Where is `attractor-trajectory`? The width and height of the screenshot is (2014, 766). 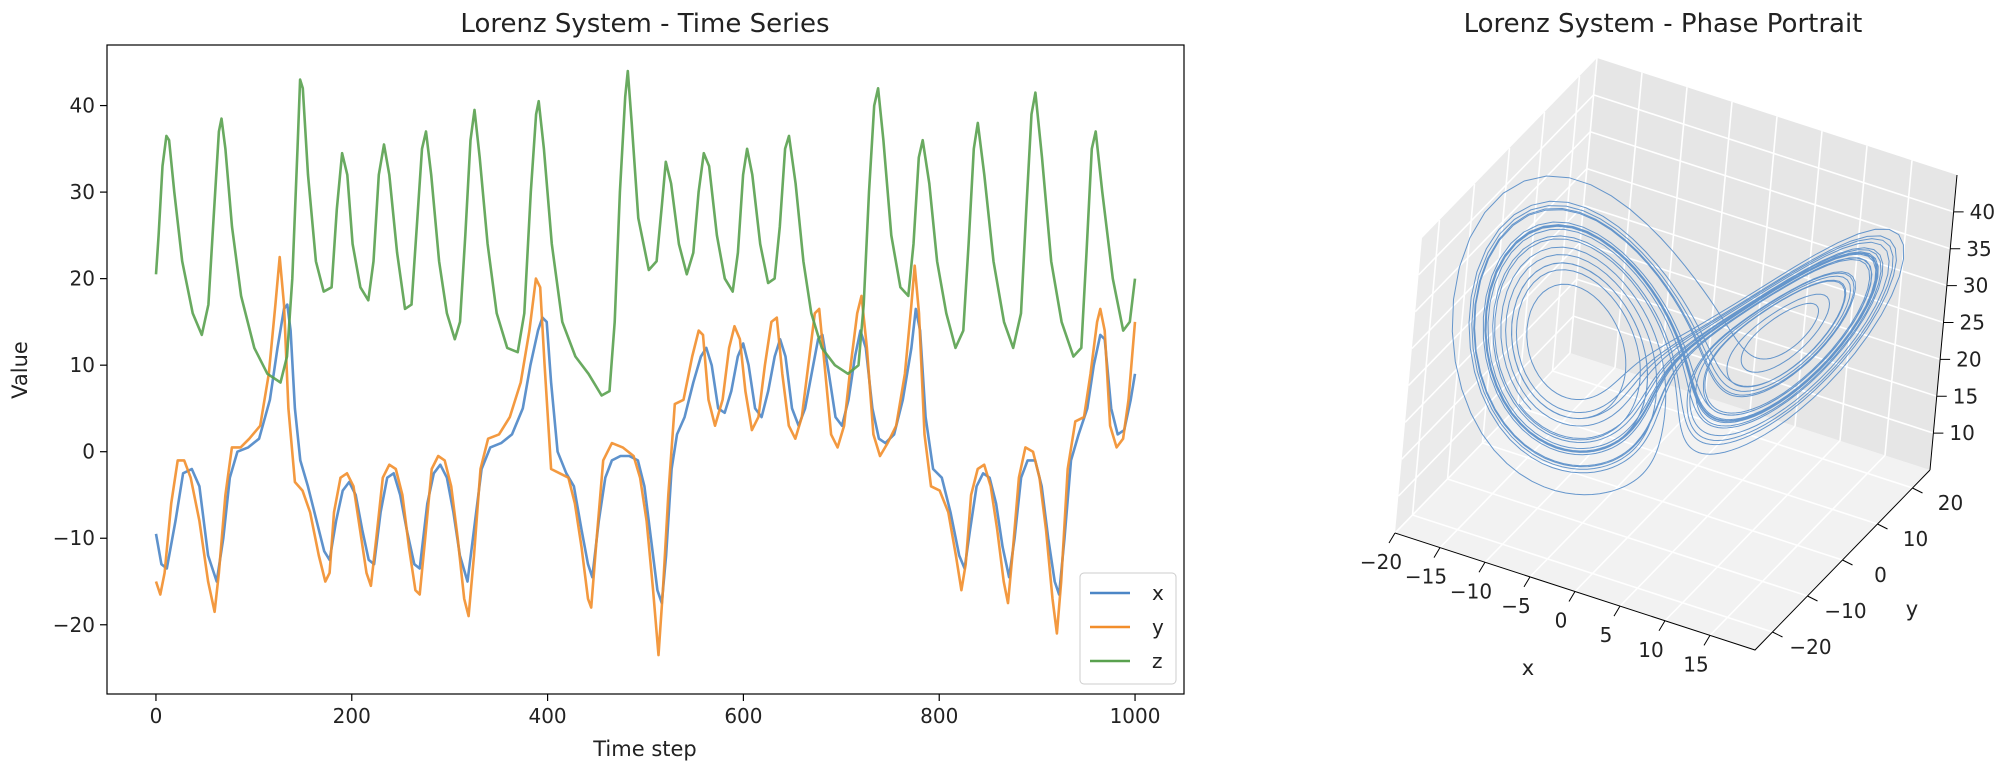
attractor-trajectory is located at coordinates (1678, 335).